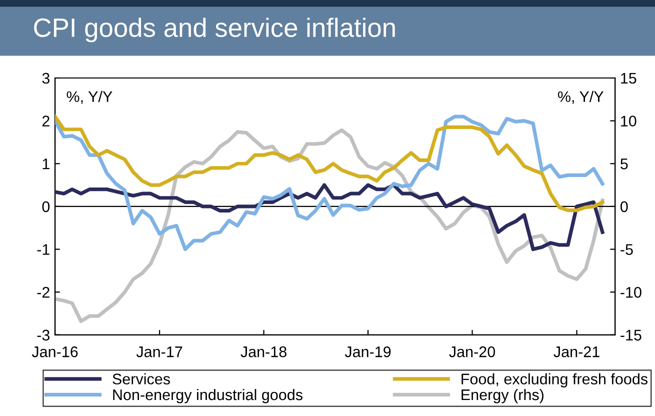  I want to click on y2-tick-label: 15, so click(628, 78).